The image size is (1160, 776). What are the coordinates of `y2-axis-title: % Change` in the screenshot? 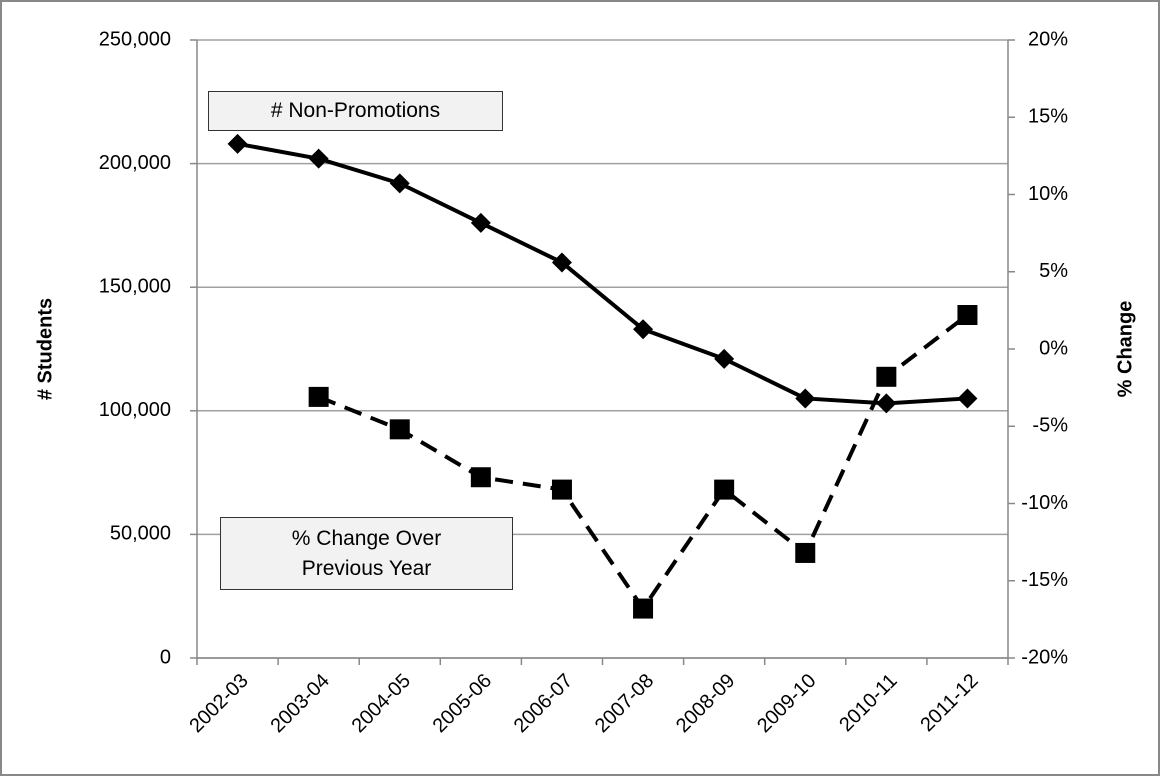 It's located at (1125, 349).